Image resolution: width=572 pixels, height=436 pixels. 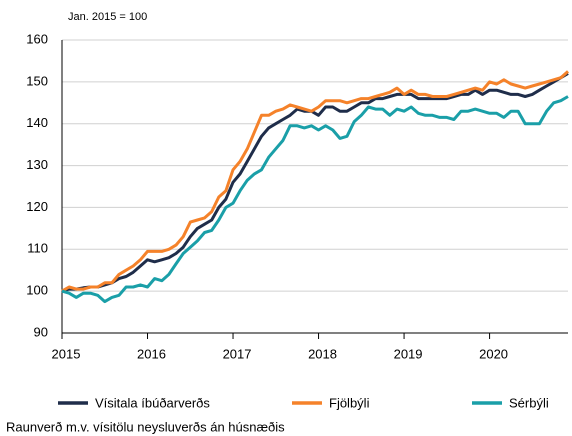 I want to click on x-tick-label: 2019, so click(x=408, y=353).